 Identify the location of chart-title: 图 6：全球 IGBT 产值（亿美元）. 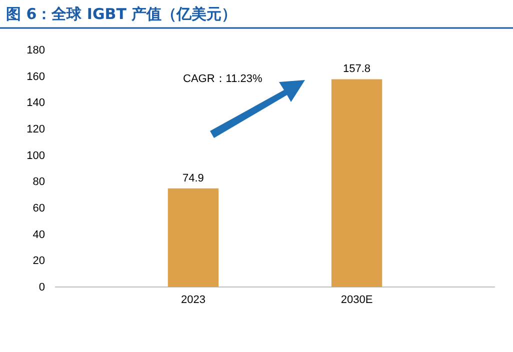
(121, 14).